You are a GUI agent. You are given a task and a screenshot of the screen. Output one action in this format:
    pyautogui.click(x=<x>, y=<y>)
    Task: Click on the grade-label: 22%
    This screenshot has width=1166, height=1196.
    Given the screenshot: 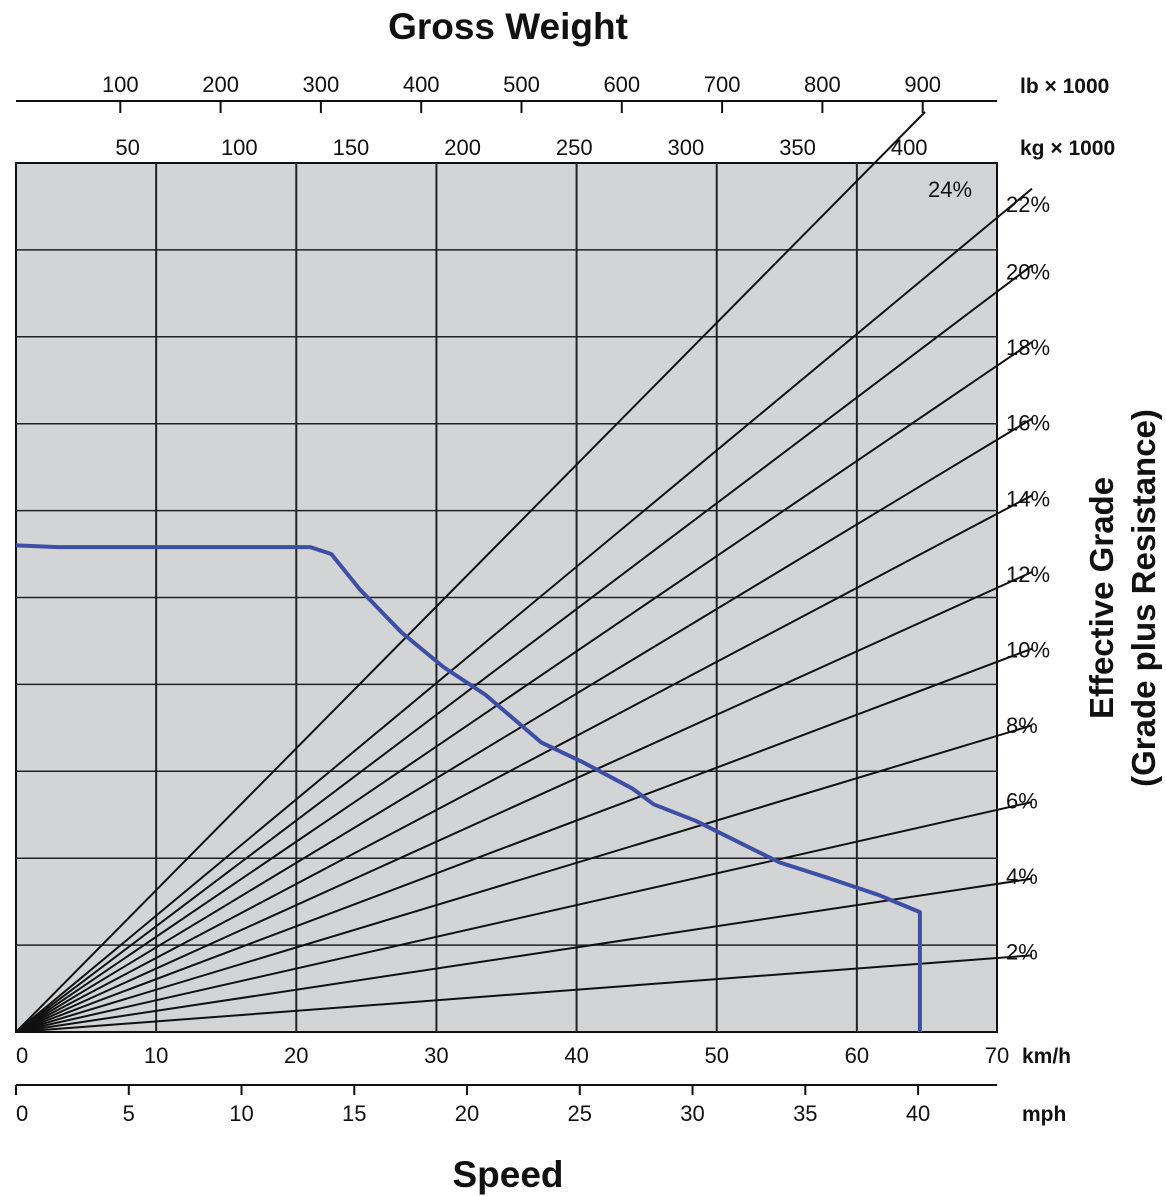 What is the action you would take?
    pyautogui.click(x=1028, y=204)
    